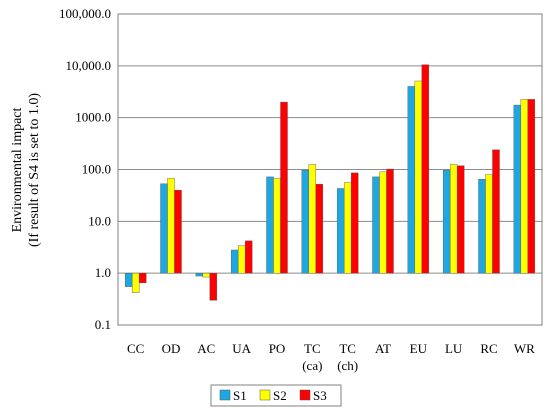 The width and height of the screenshot is (550, 419). I want to click on legend-swatch-s2, so click(265, 395).